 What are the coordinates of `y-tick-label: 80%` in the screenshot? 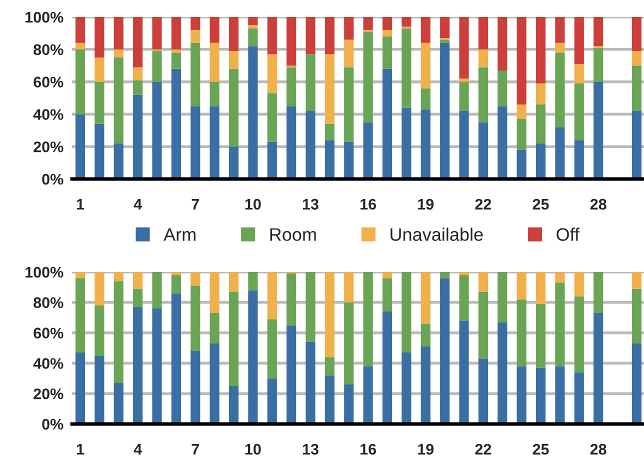 It's located at (49, 50).